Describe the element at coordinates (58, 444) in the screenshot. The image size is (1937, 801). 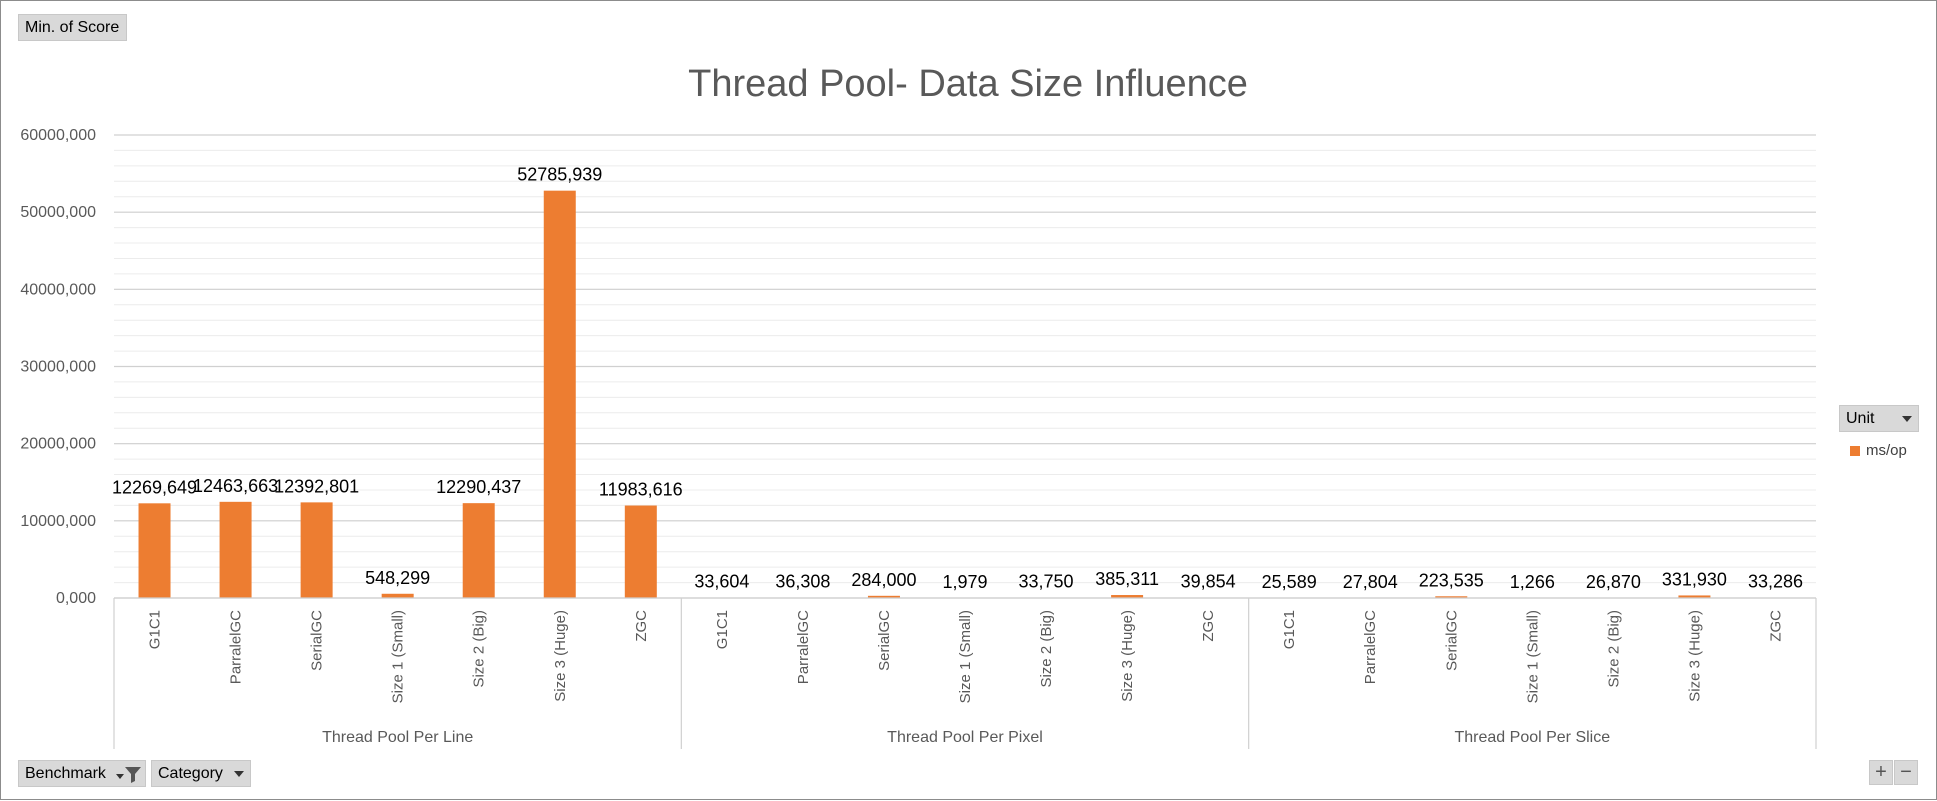
I see `y-tick-label: 20000,000` at that location.